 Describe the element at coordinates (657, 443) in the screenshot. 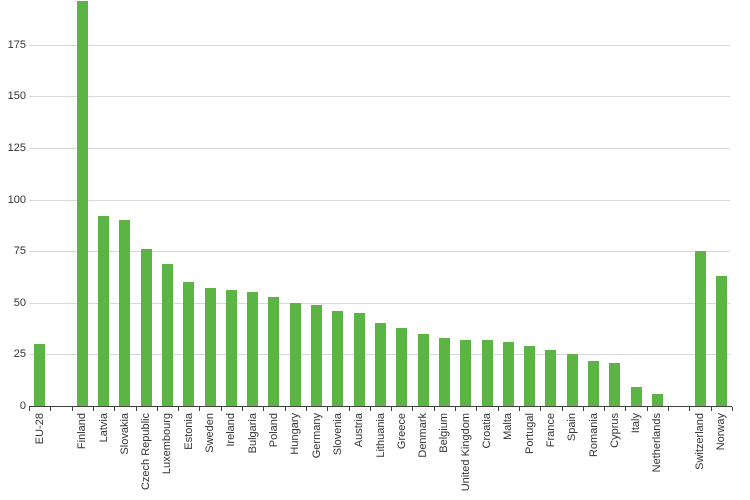

I see `x-tick-label: Netherlands` at that location.